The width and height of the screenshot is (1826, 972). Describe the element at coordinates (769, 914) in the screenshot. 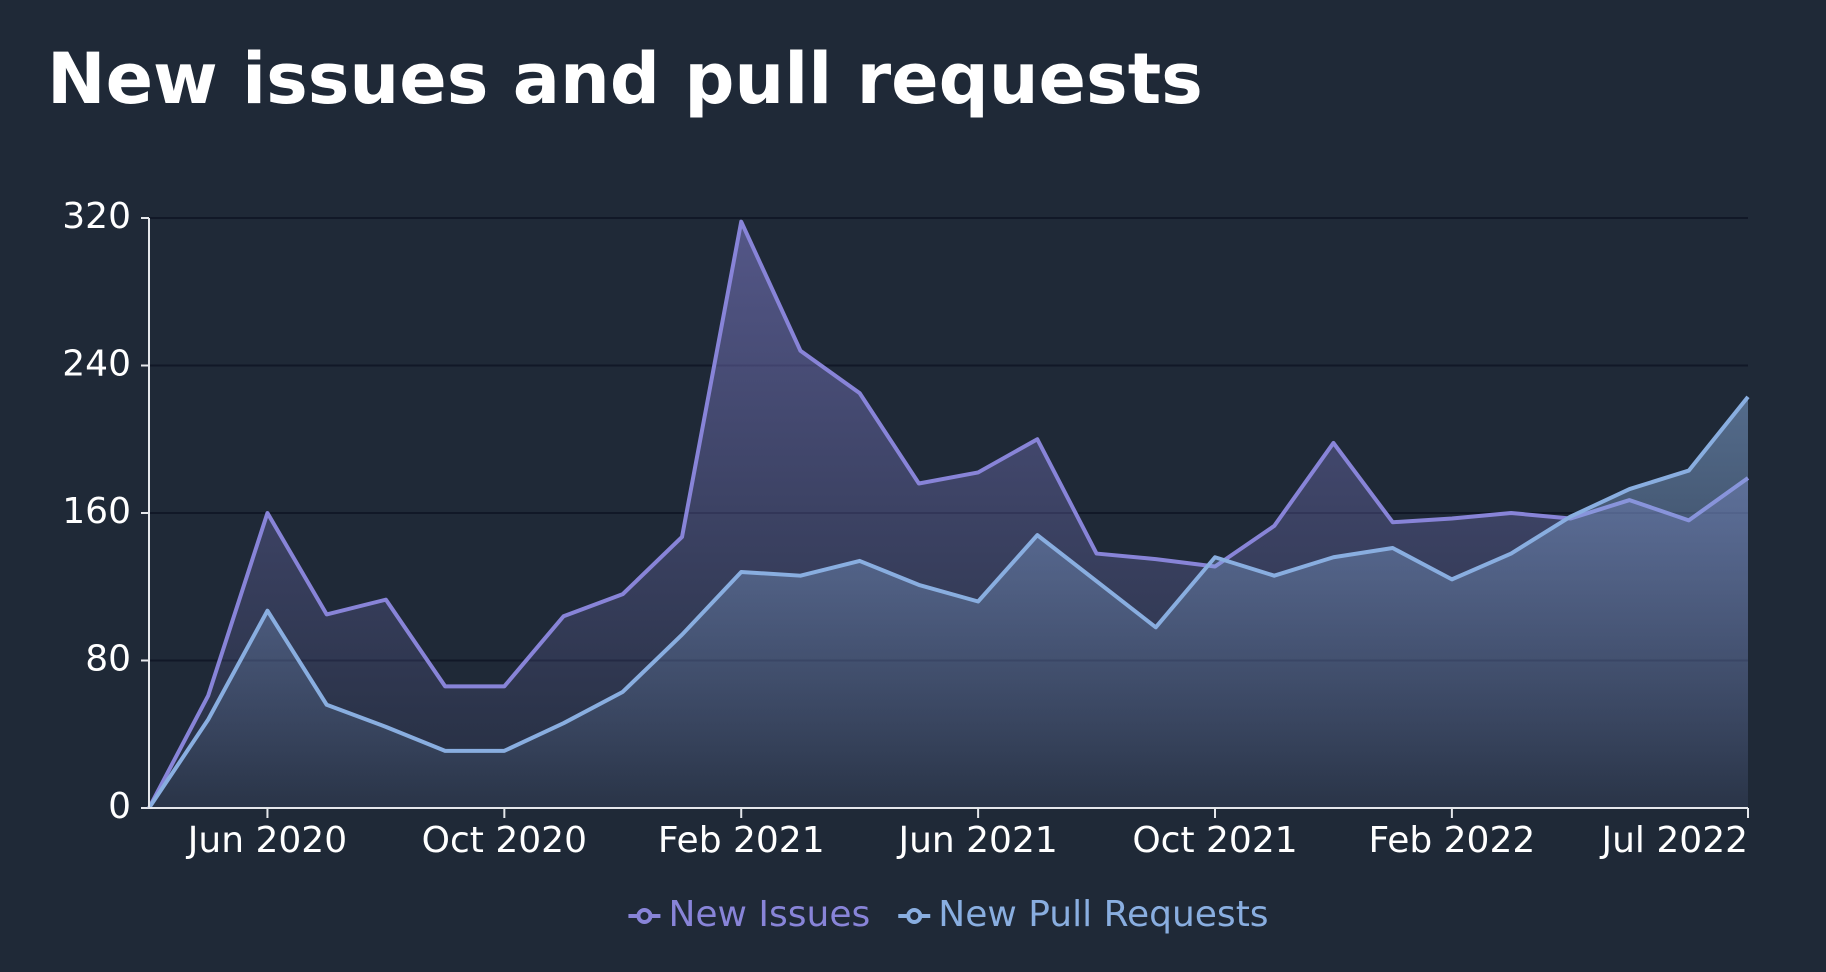

I see `legend-label: New Issues` at that location.